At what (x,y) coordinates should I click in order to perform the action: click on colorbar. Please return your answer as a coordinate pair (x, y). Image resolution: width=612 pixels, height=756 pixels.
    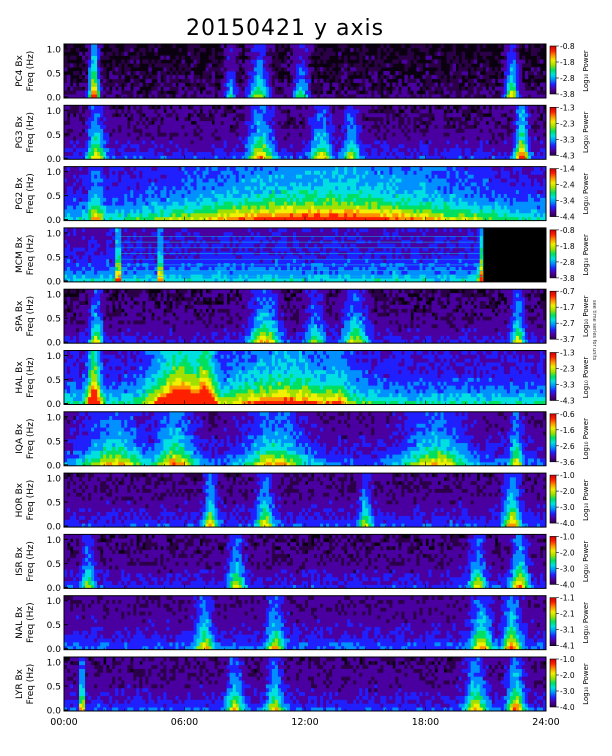
    Looking at the image, I should click on (553, 70).